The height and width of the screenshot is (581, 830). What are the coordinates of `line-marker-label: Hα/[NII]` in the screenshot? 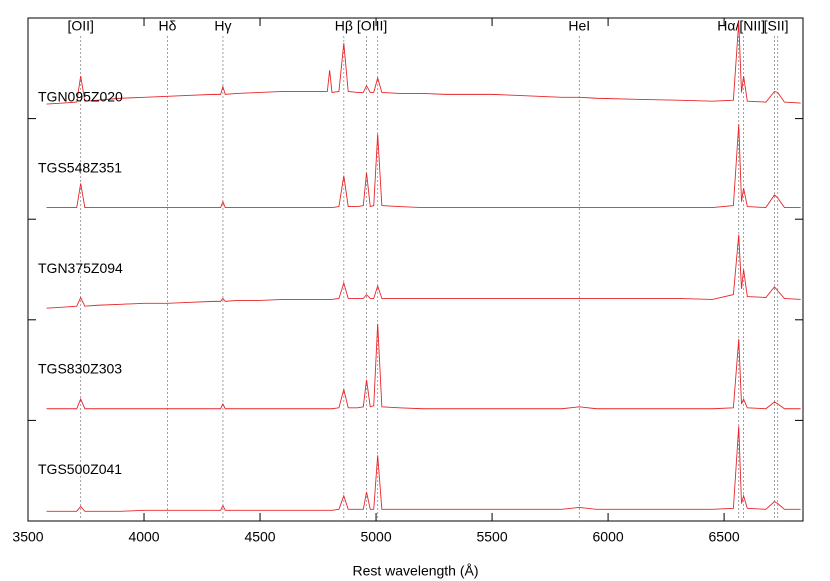 It's located at (741, 26).